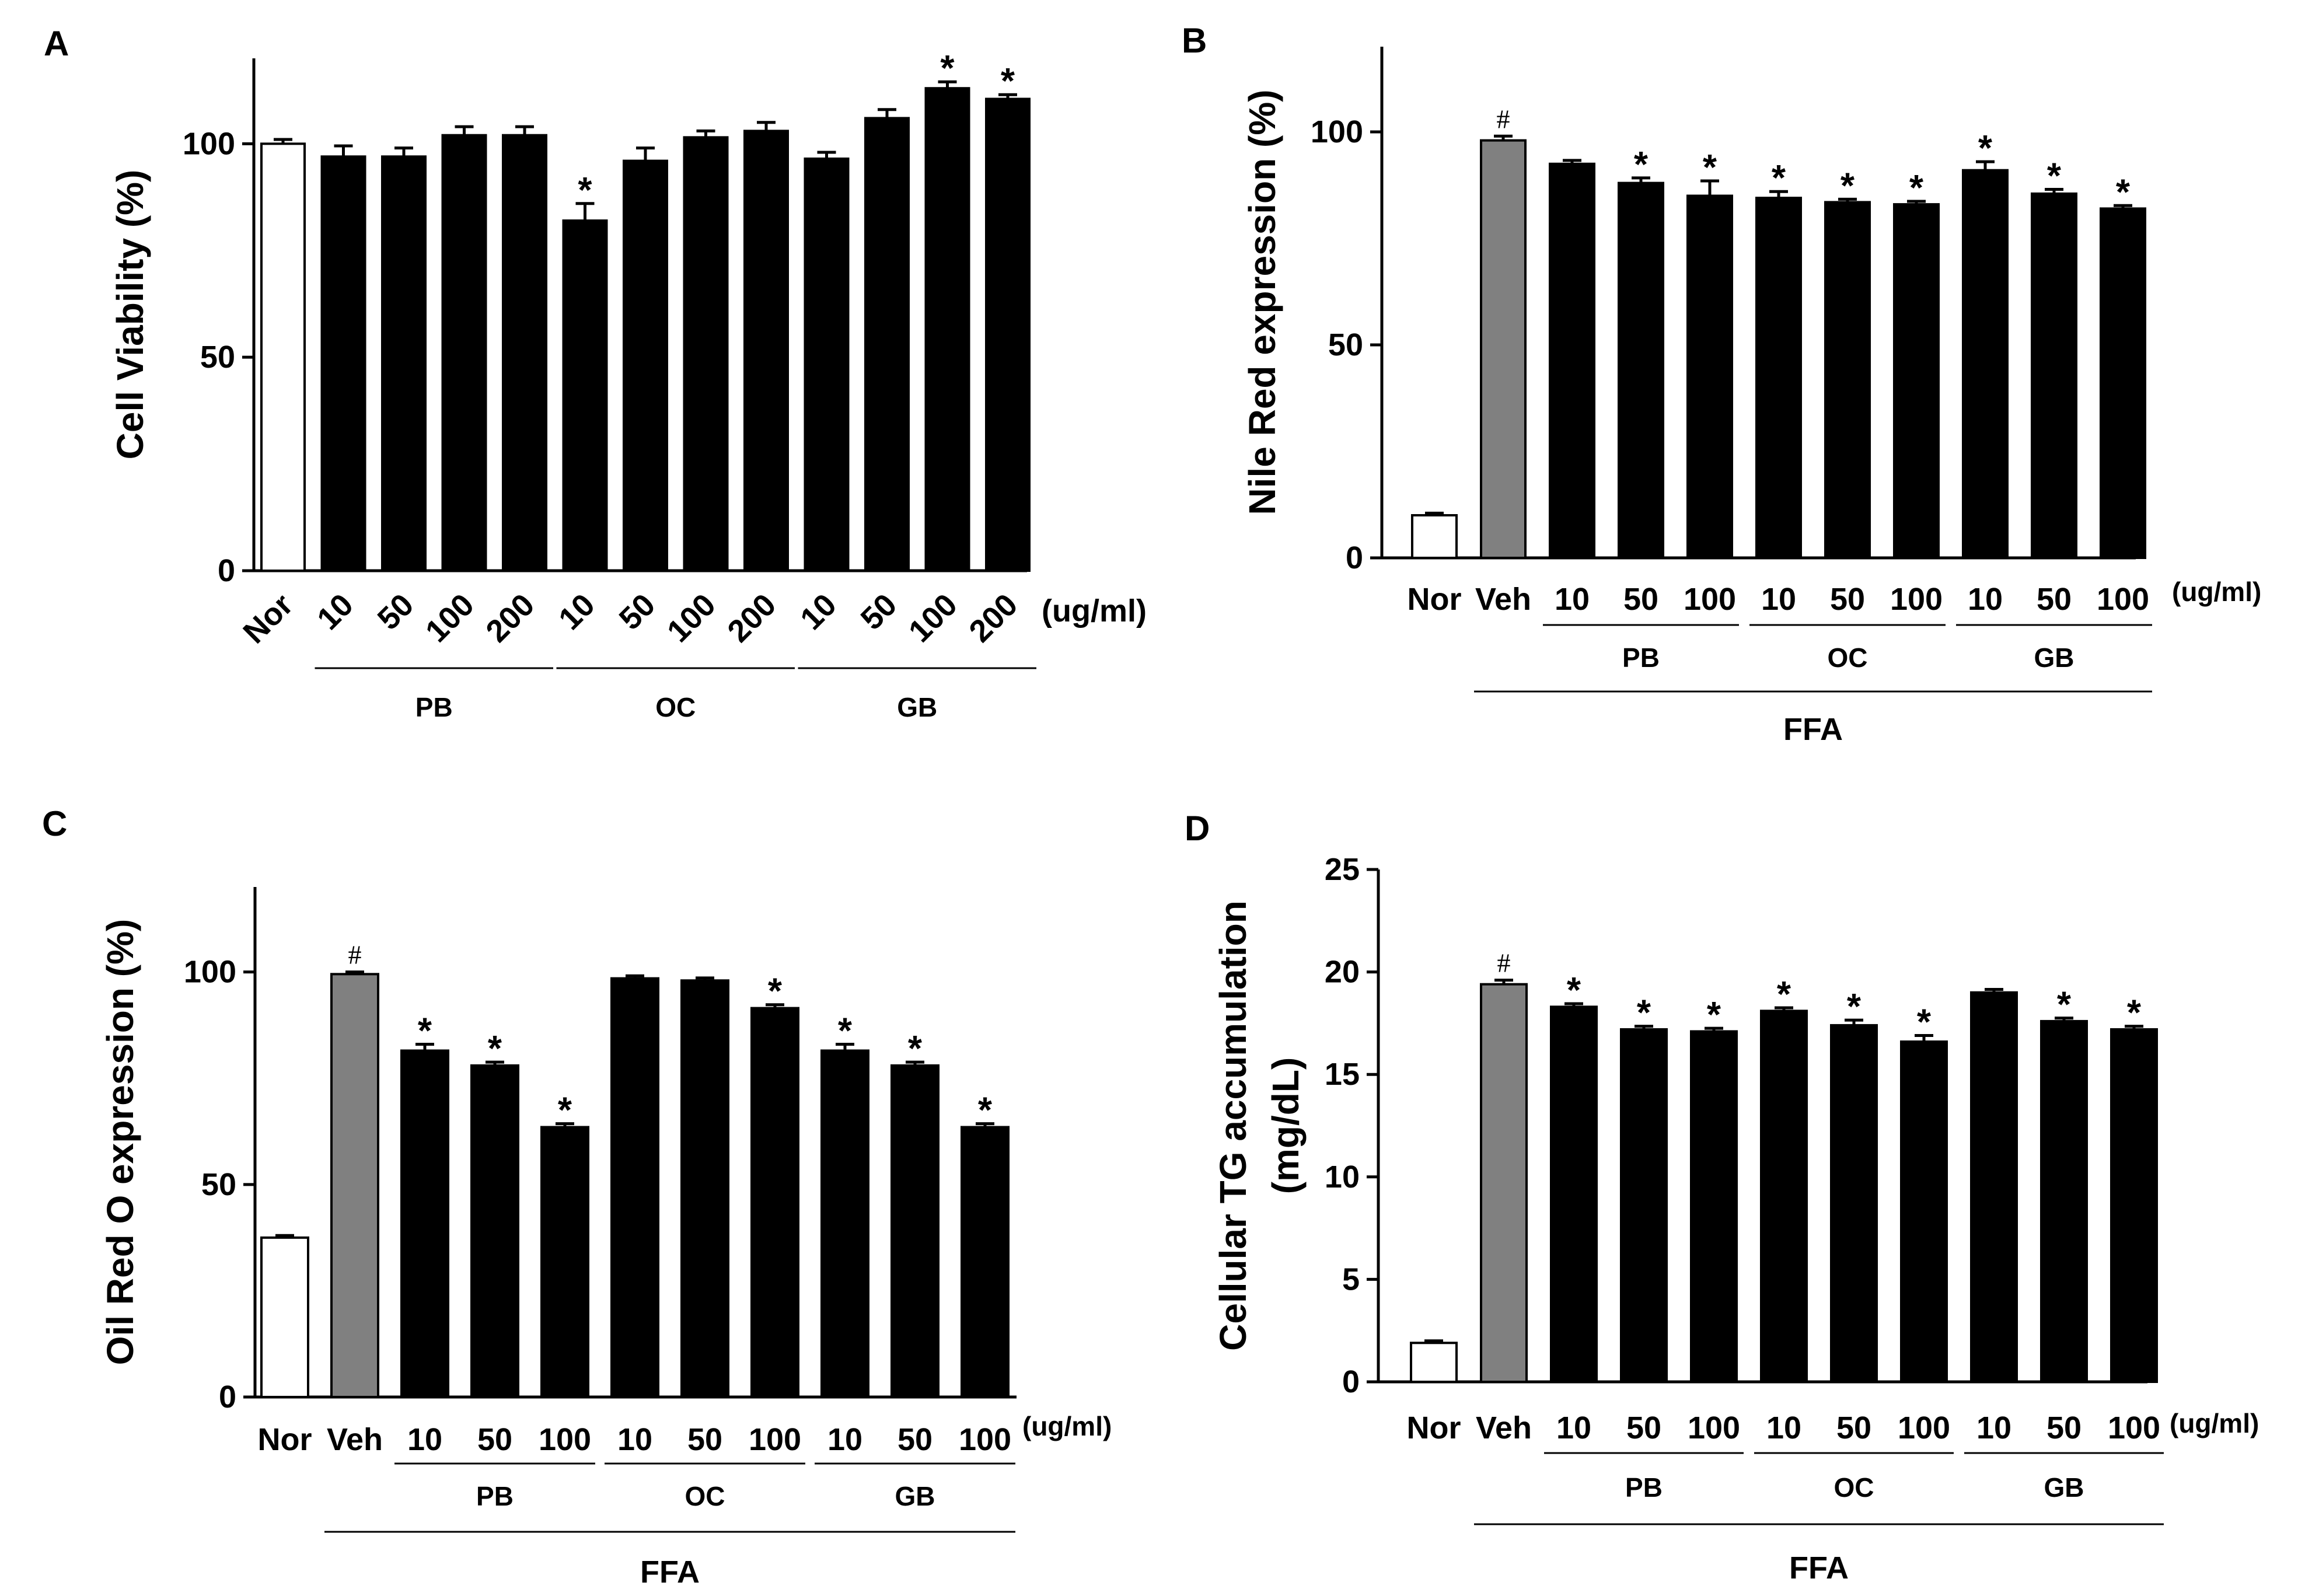  I want to click on panel-letter: B, so click(1194, 40).